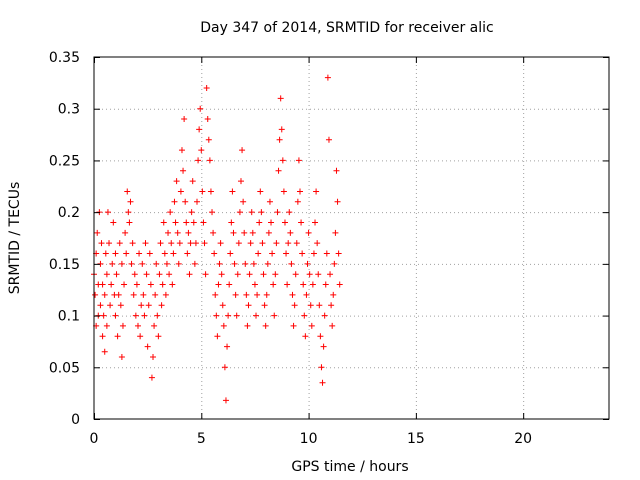 This screenshot has height=480, width=640. Describe the element at coordinates (349, 467) in the screenshot. I see `x-axis-label: GPS time / hours` at that location.